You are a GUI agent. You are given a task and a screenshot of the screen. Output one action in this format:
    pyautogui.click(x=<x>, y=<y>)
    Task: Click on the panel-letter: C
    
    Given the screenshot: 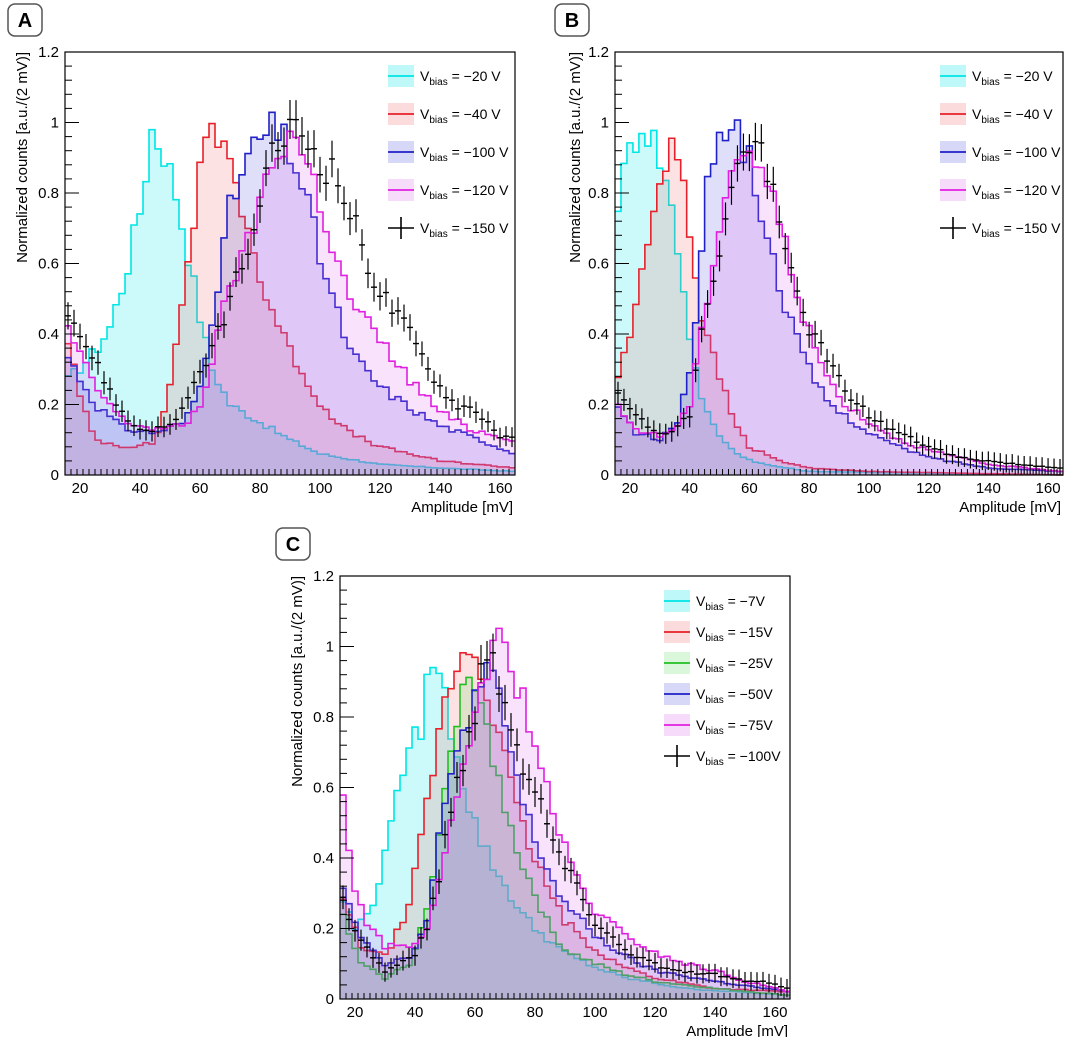 What is the action you would take?
    pyautogui.click(x=293, y=545)
    